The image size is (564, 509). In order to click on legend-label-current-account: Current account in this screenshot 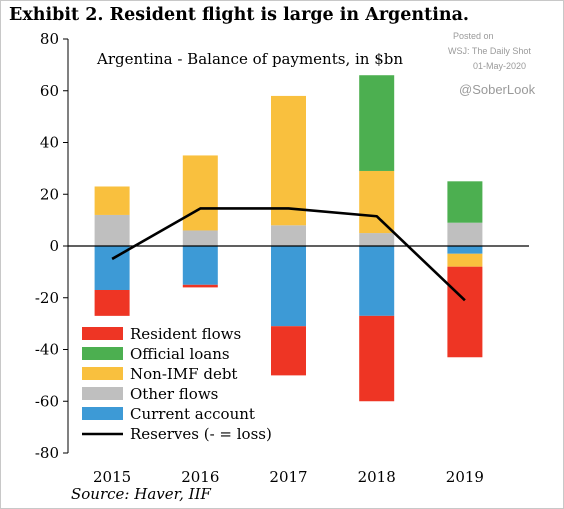, I will do `click(192, 414)`.